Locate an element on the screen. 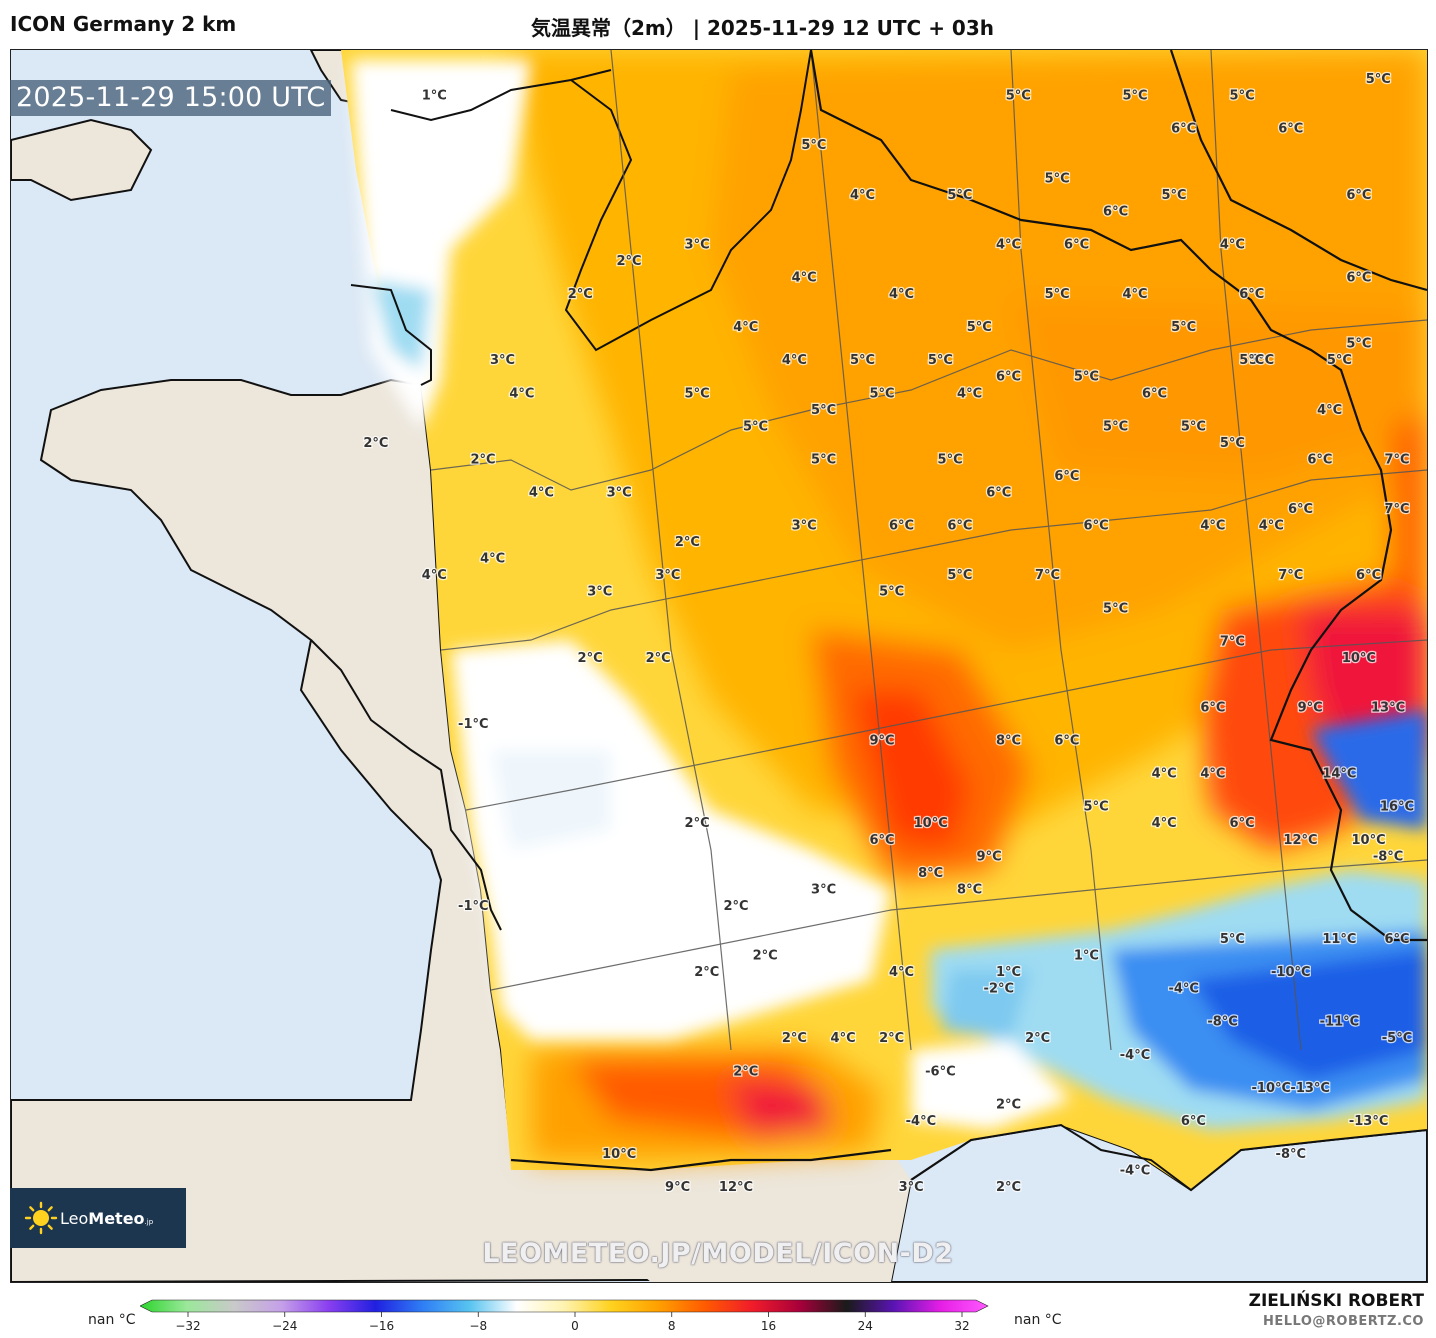 This screenshot has width=1436, height=1338. colorbar-tick-label: −8 is located at coordinates (478, 1326).